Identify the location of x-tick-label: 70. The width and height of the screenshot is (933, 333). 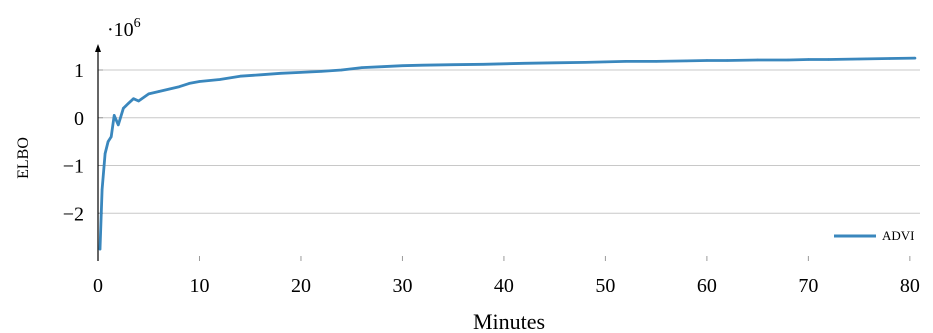
(808, 286).